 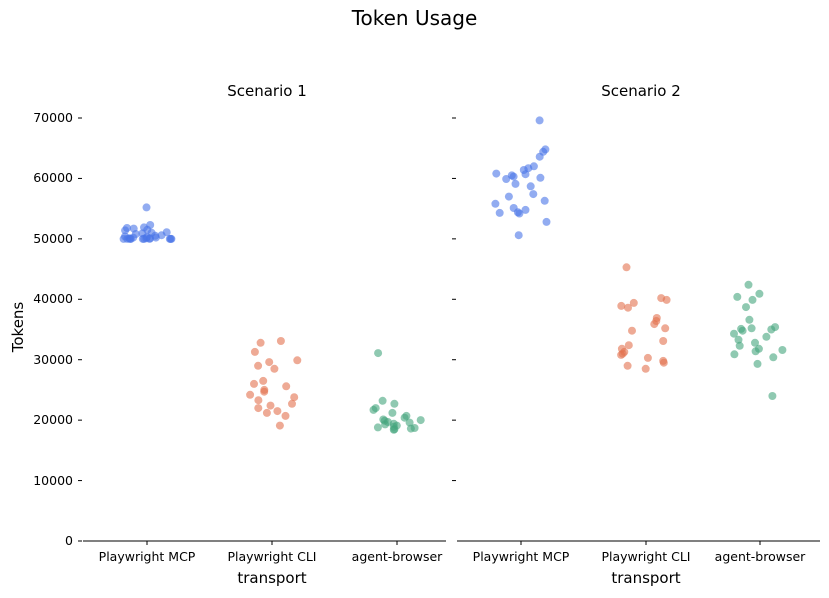 I want to click on panel-1-title: Scenario 1, so click(x=267, y=91).